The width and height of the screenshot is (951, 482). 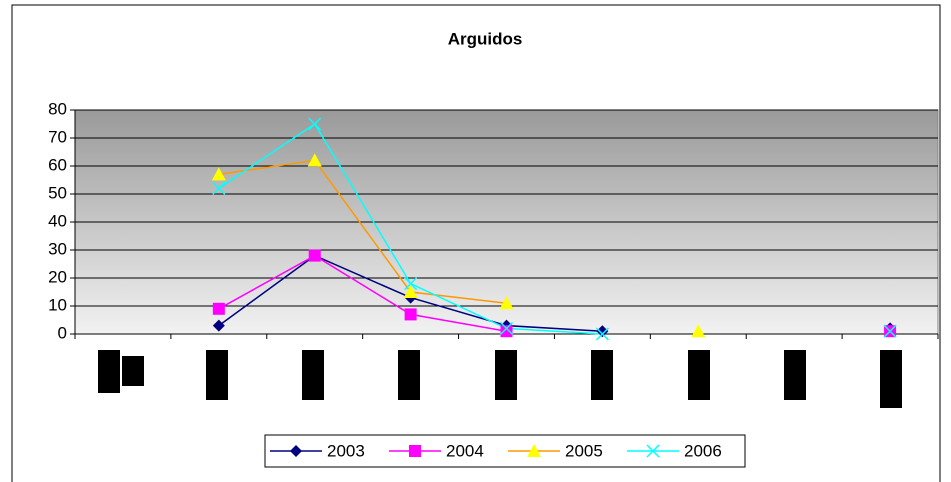 What do you see at coordinates (465, 450) in the screenshot?
I see `legend-label: 2004` at bounding box center [465, 450].